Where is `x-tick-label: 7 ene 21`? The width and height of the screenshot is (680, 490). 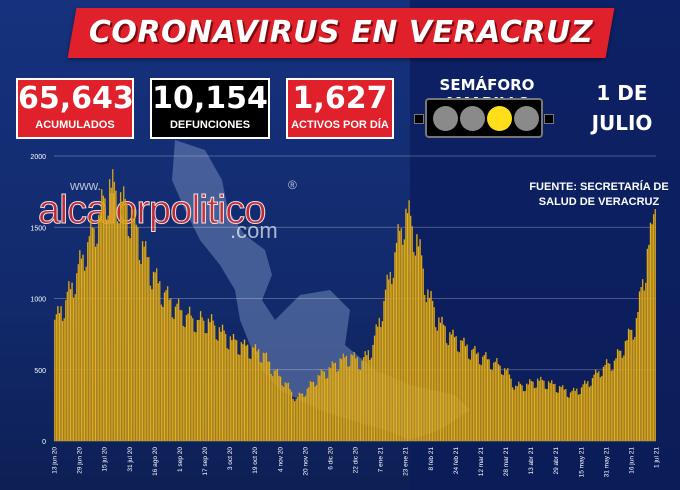 x-tick-label: 7 ene 21 is located at coordinates (381, 460).